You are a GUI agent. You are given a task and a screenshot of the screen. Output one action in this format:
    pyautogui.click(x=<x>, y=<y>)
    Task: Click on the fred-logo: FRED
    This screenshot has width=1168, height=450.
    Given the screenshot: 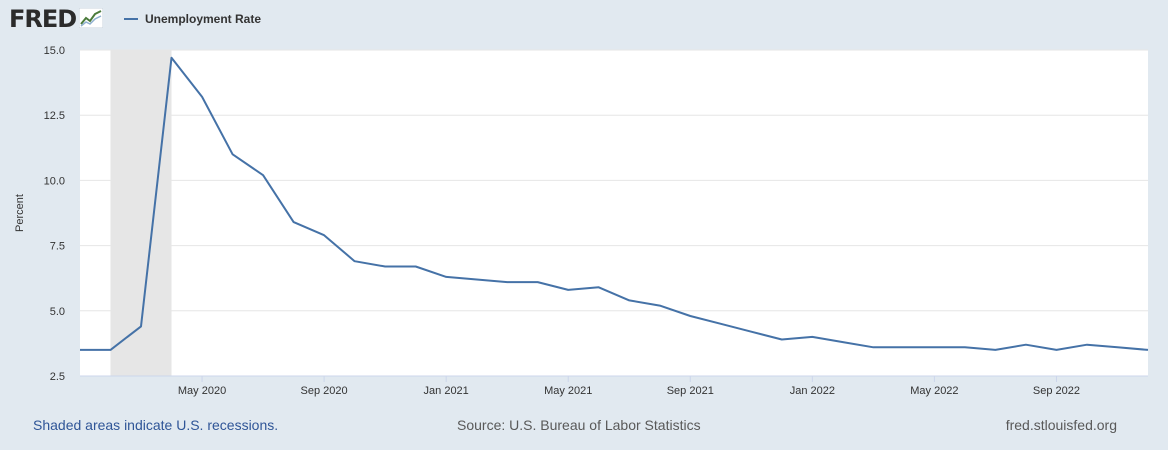 What is the action you would take?
    pyautogui.click(x=56, y=19)
    